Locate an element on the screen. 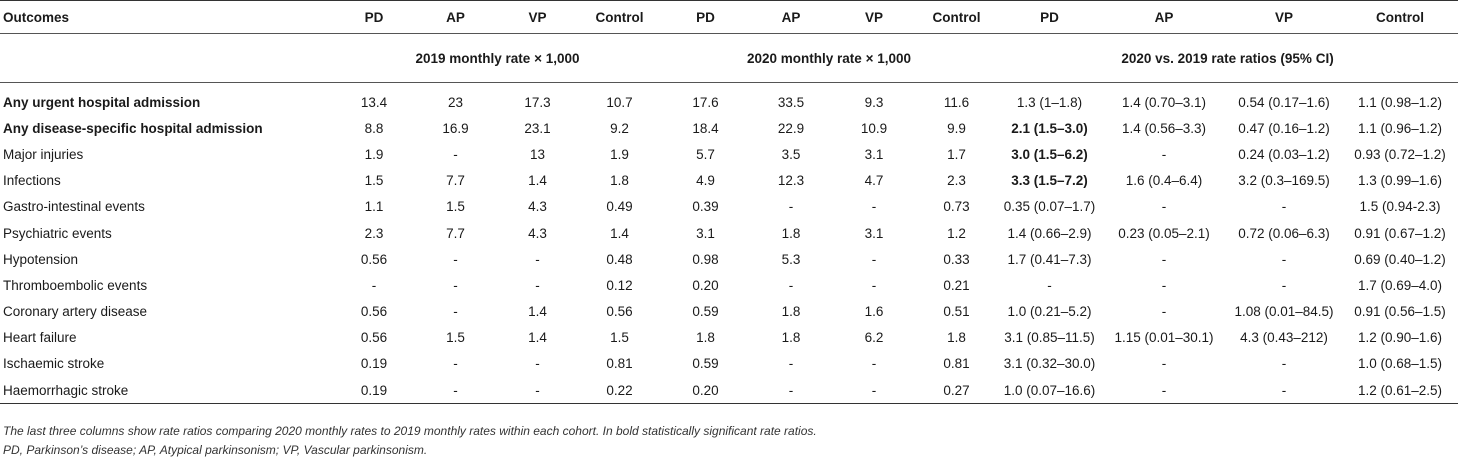 Image resolution: width=1458 pixels, height=462 pixels. table-cell: 17.3 is located at coordinates (537, 102).